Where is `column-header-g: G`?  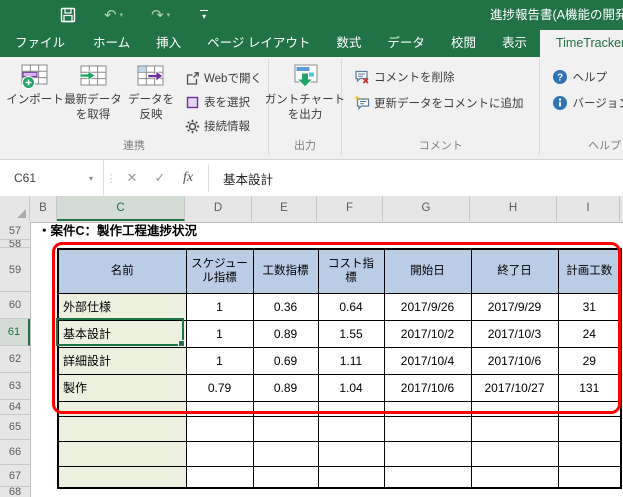
column-header-g: G is located at coordinates (426, 208).